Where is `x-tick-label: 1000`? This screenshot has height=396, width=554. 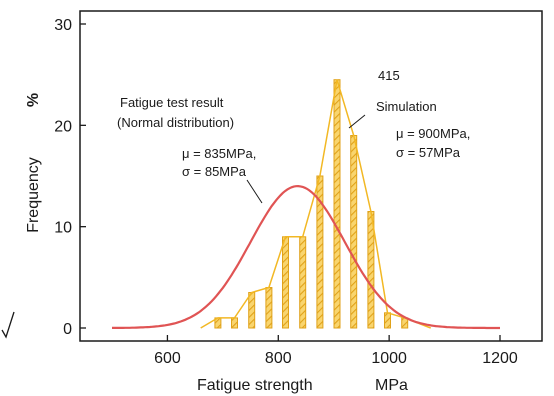 x-tick-label: 1000 is located at coordinates (389, 358).